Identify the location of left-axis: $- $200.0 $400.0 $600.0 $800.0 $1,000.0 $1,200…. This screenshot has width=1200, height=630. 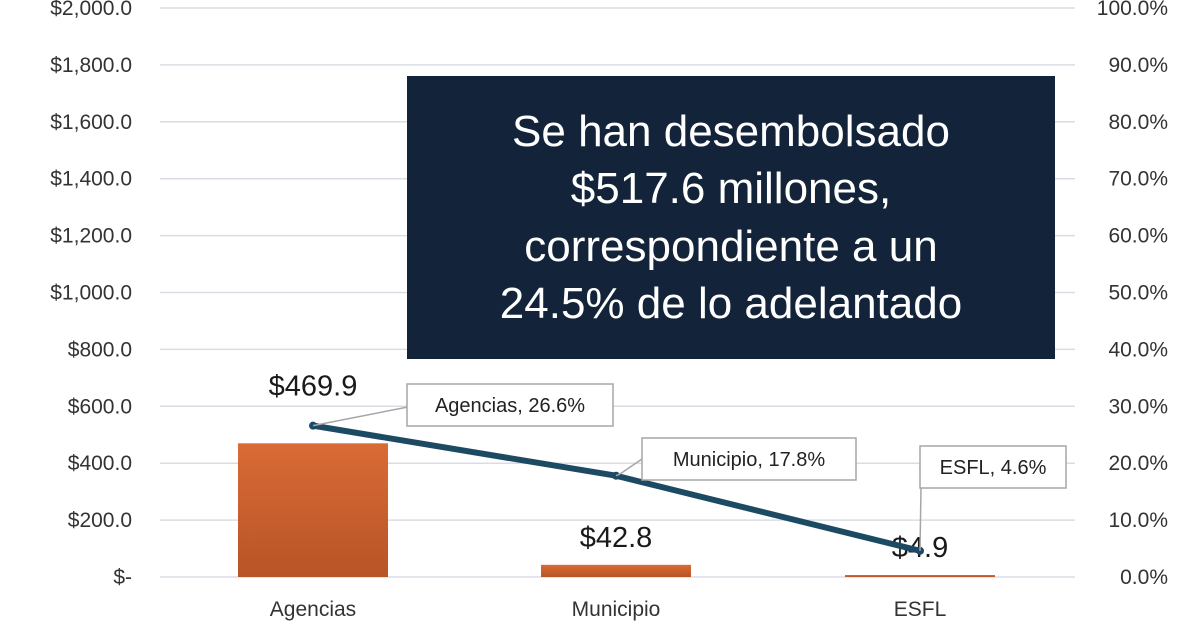
(91, 294).